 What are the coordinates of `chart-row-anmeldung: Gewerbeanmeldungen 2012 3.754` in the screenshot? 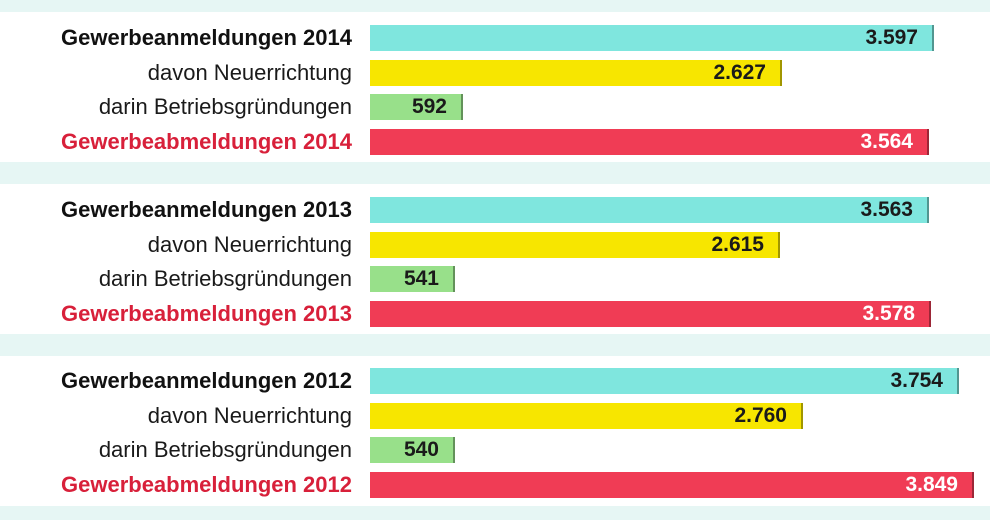 It's located at (495, 381).